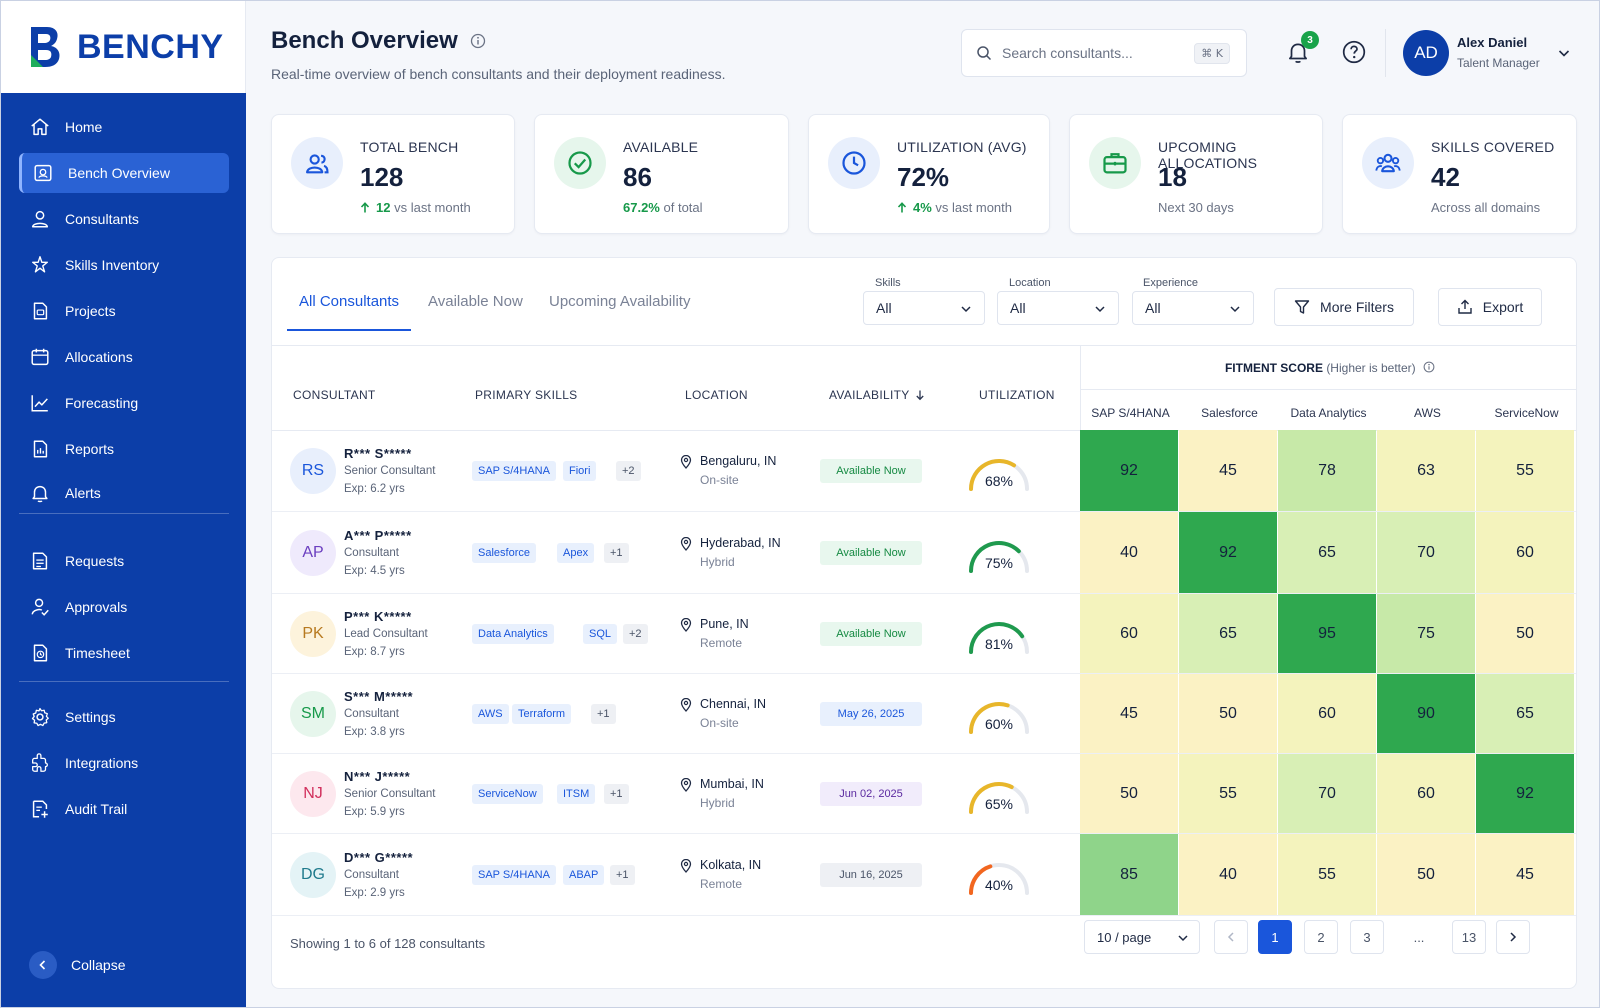 This screenshot has height=1008, width=1600. I want to click on sidebar-item-forecasting: Forecasting, so click(124, 403).